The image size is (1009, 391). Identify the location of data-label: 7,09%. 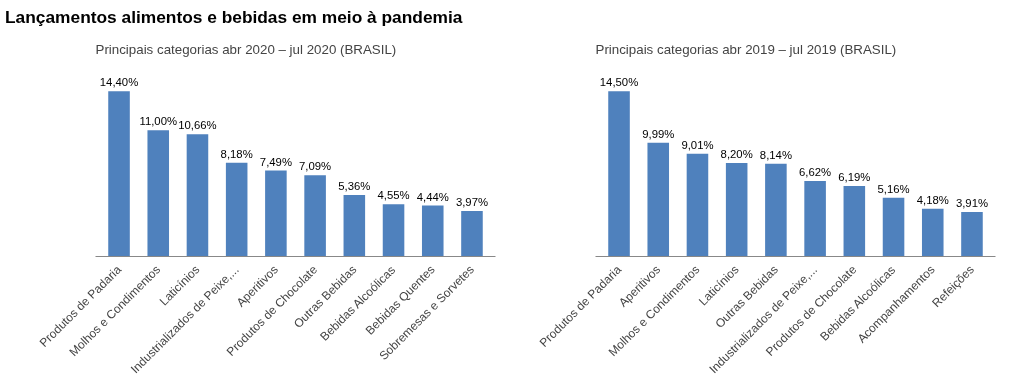
(315, 166).